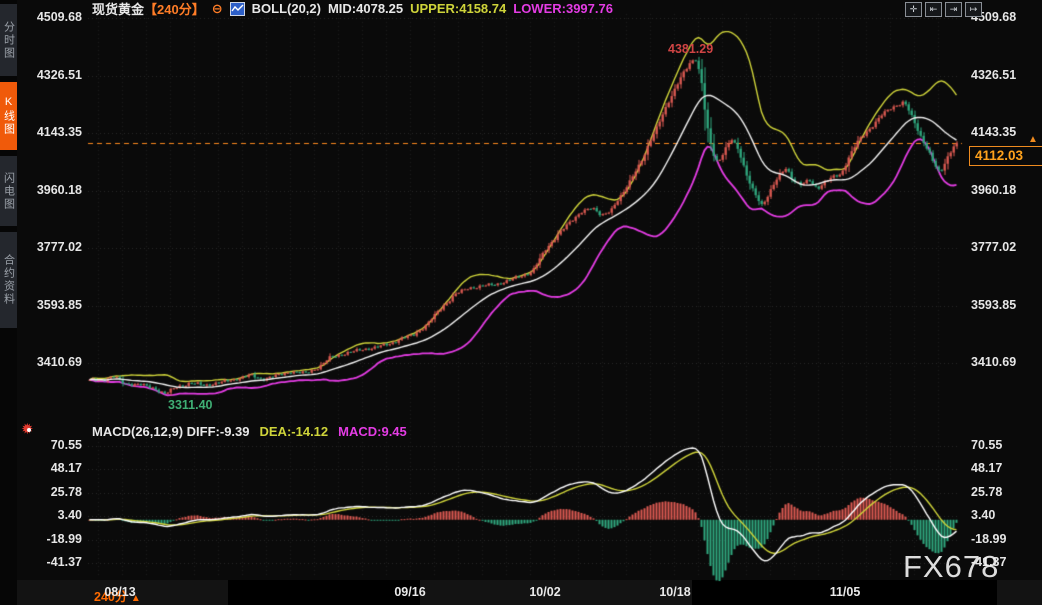  I want to click on macd-axis-label-right: -18.99, so click(989, 538).